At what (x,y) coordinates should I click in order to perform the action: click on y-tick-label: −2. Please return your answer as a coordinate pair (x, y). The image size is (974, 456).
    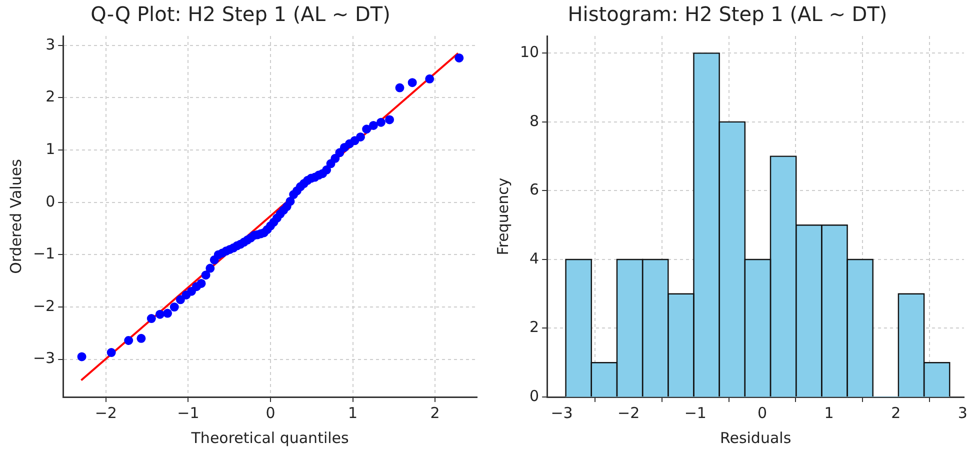
    Looking at the image, I should click on (44, 305).